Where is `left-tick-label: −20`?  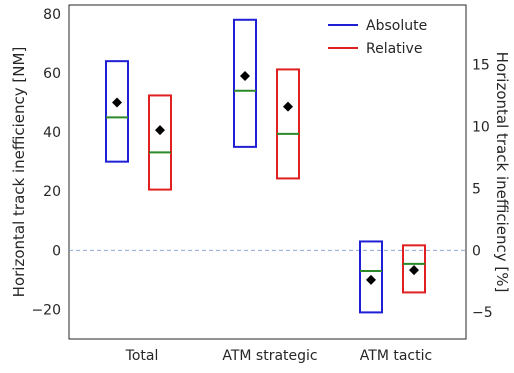 left-tick-label: −20 is located at coordinates (46, 310).